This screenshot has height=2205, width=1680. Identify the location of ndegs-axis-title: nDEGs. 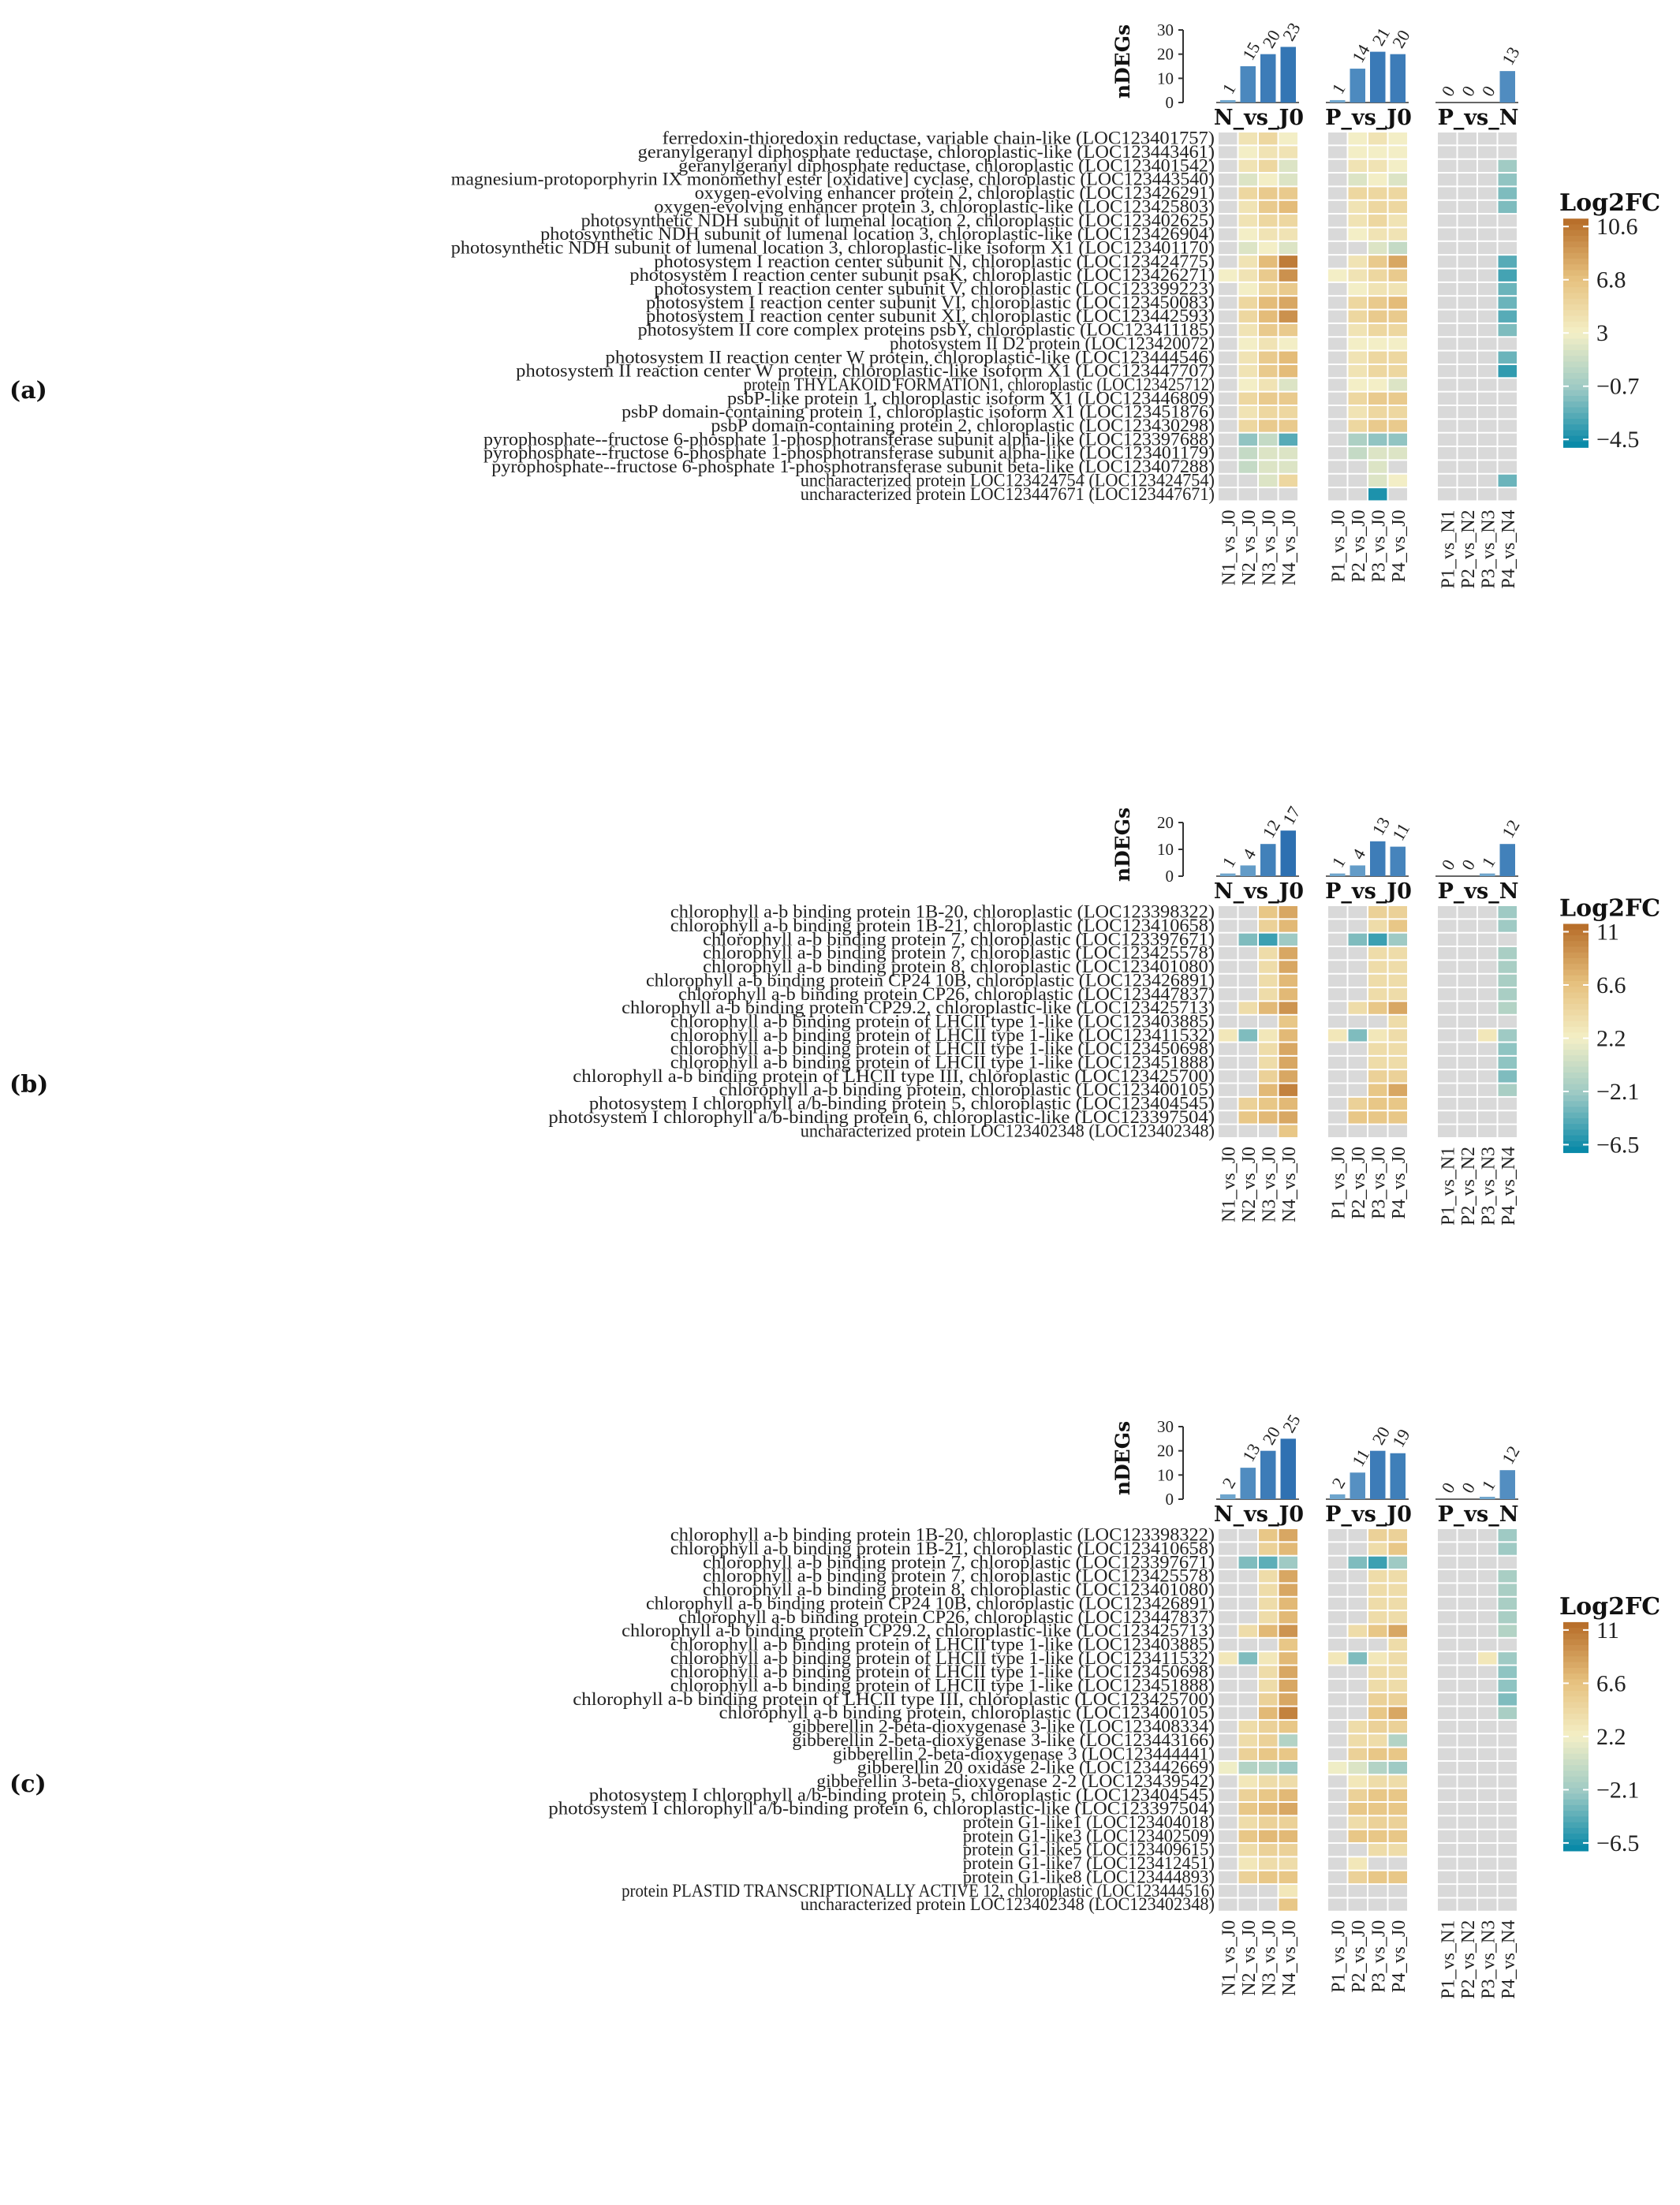
(1122, 845).